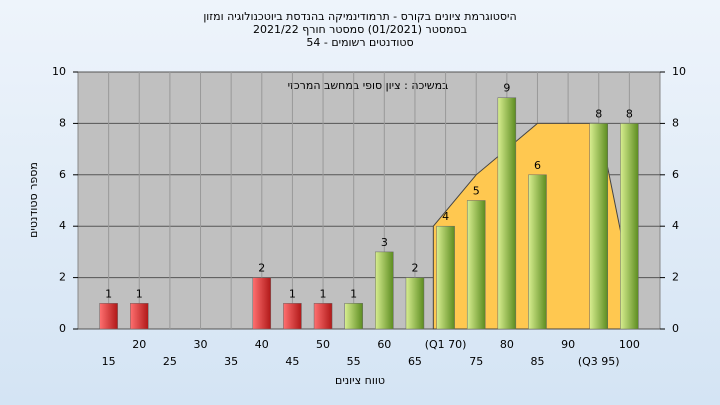 Image resolution: width=720 pixels, height=405 pixels. Describe the element at coordinates (323, 344) in the screenshot. I see `x-tick-label: 50` at that location.